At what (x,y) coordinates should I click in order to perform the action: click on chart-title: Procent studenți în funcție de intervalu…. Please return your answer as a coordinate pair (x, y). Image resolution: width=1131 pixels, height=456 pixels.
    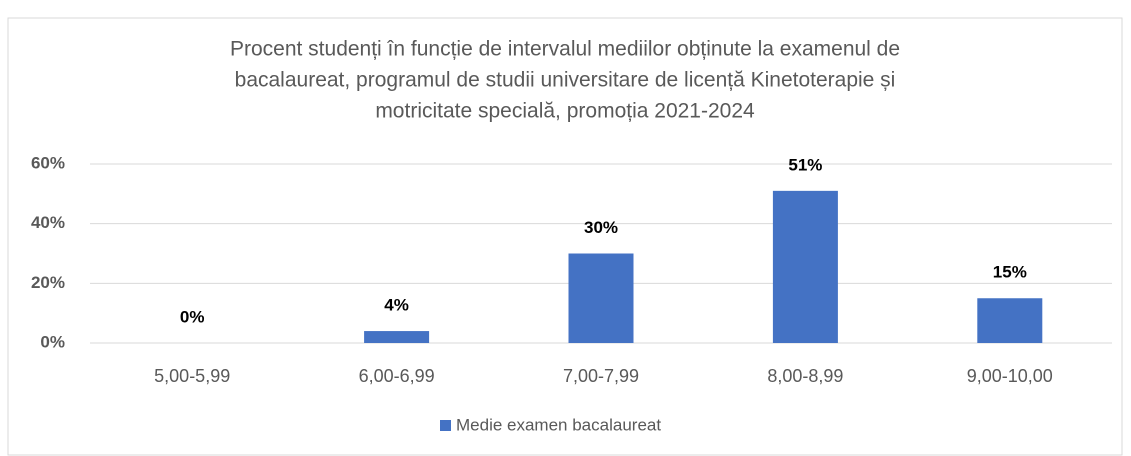
    Looking at the image, I should click on (565, 49).